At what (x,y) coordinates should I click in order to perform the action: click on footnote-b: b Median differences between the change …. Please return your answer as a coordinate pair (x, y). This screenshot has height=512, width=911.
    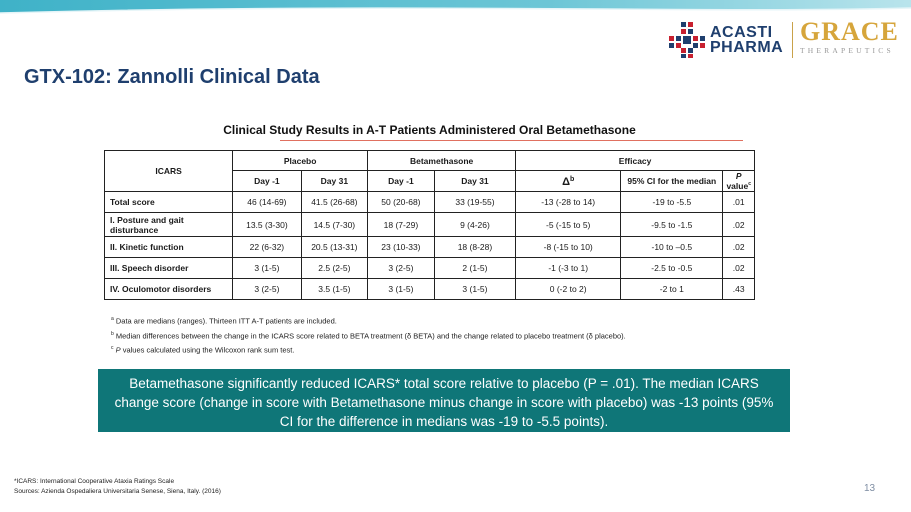
    Looking at the image, I should click on (368, 335).